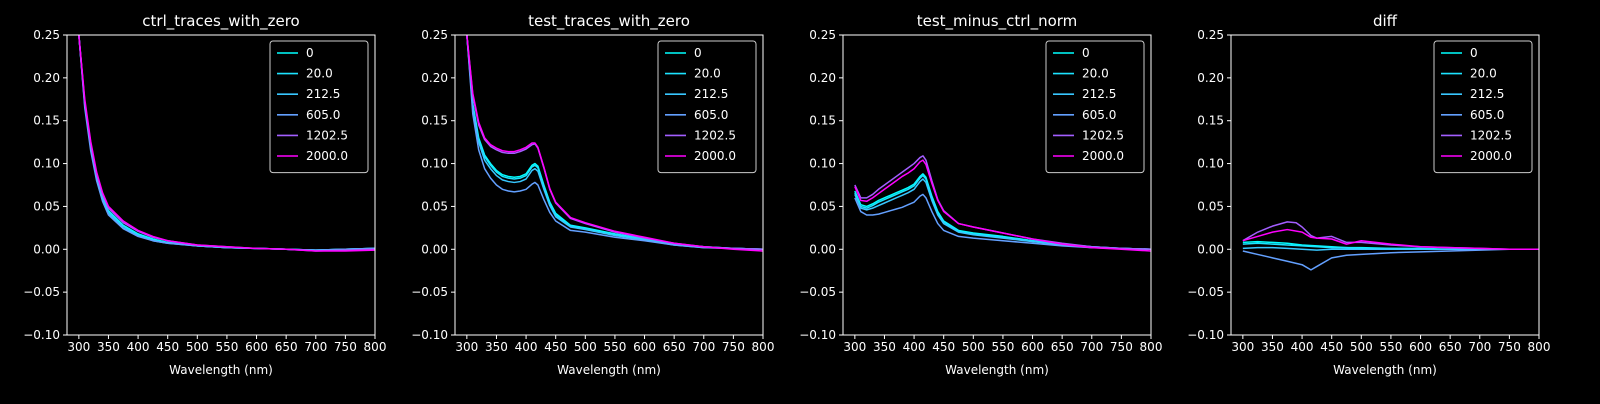 Image resolution: width=1600 pixels, height=404 pixels. I want to click on chart-title: ctrl_traces_with_zero, so click(220, 21).